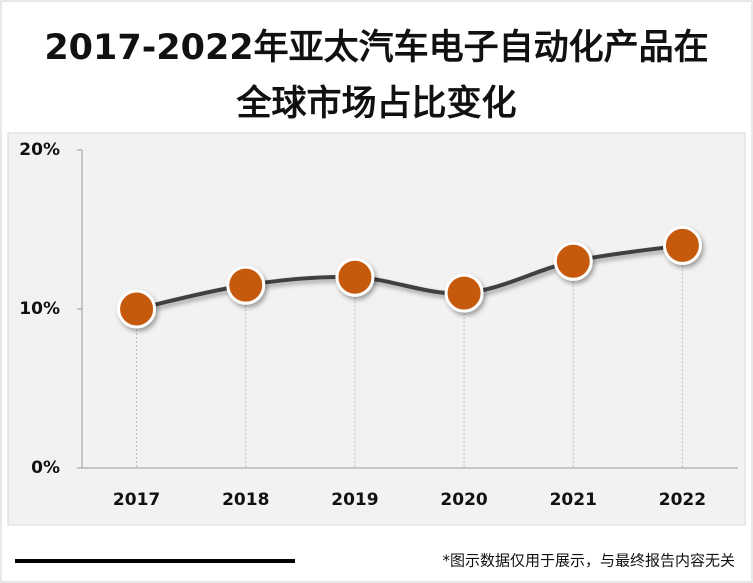 This screenshot has width=753, height=583. What do you see at coordinates (245, 500) in the screenshot?
I see `x-tick-label: 2018` at bounding box center [245, 500].